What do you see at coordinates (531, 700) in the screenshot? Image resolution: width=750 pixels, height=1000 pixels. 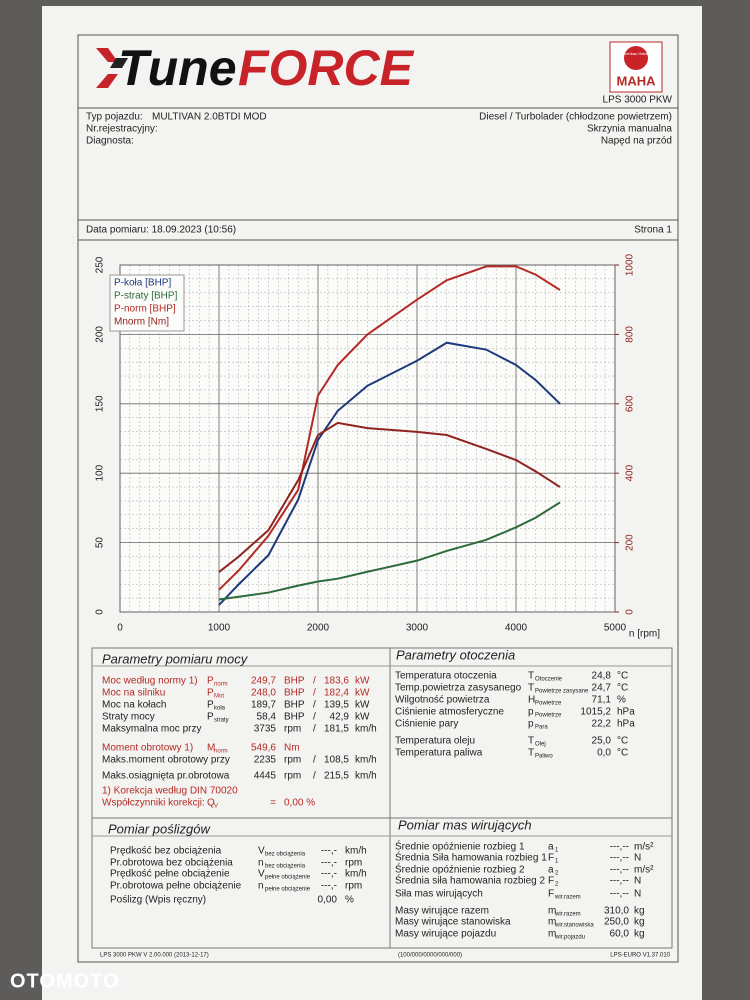 I see `row-symbol: H` at bounding box center [531, 700].